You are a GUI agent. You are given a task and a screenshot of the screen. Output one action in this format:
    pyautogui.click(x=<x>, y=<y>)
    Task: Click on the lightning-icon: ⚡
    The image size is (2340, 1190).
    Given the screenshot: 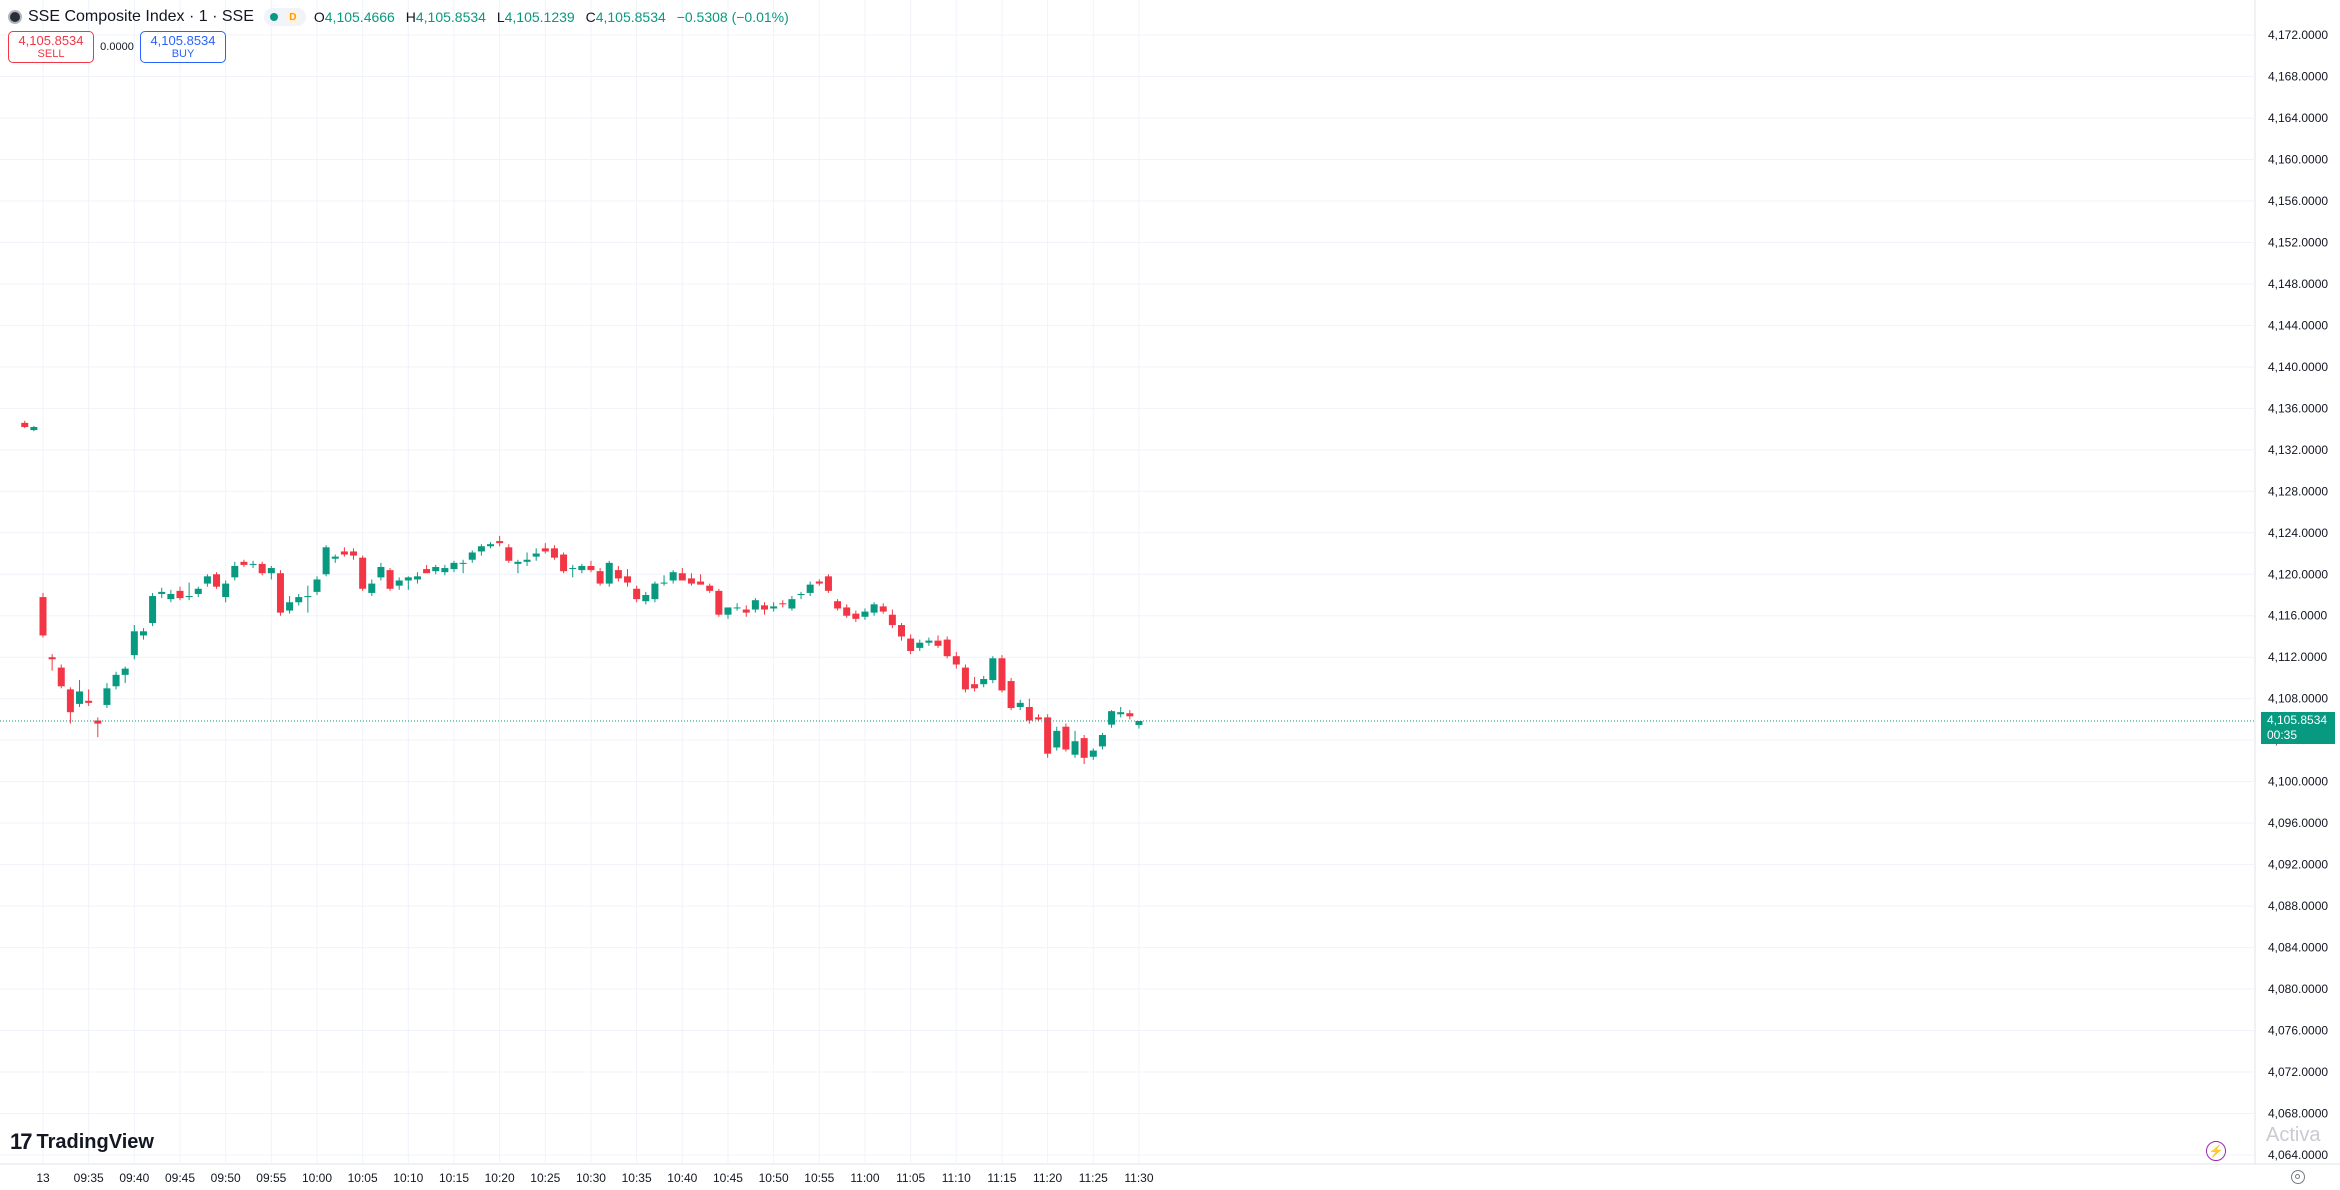 What is the action you would take?
    pyautogui.click(x=2216, y=1151)
    